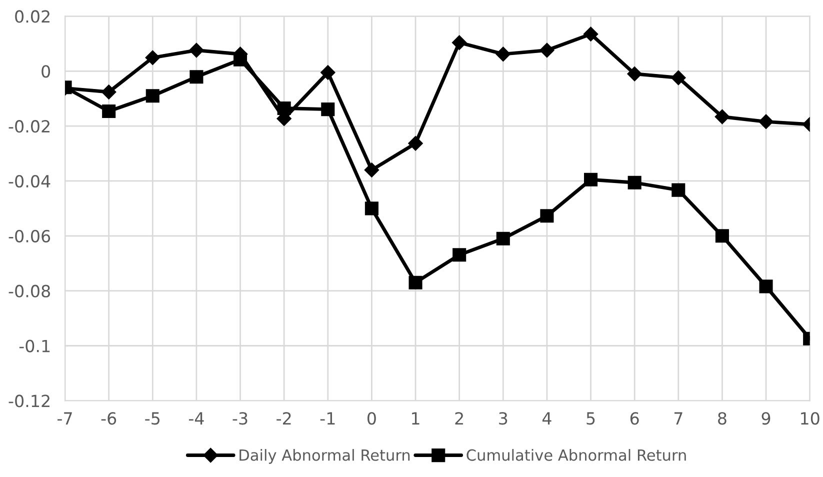  What do you see at coordinates (29, 181) in the screenshot?
I see `y-tick-label: -0.04` at bounding box center [29, 181].